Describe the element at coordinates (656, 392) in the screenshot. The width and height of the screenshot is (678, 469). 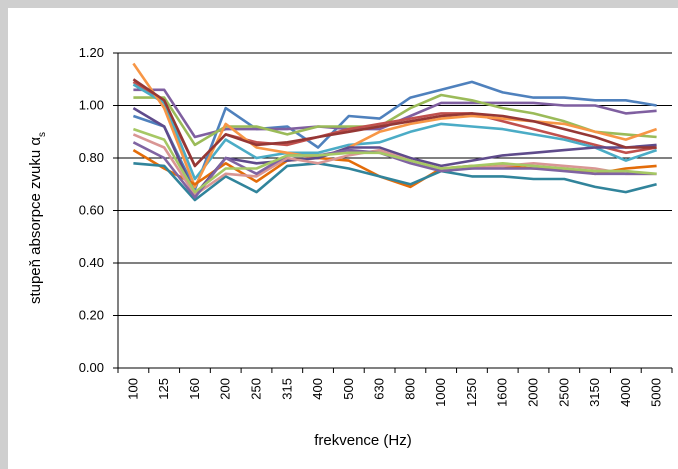
I see `x-tick-label: 5000` at that location.